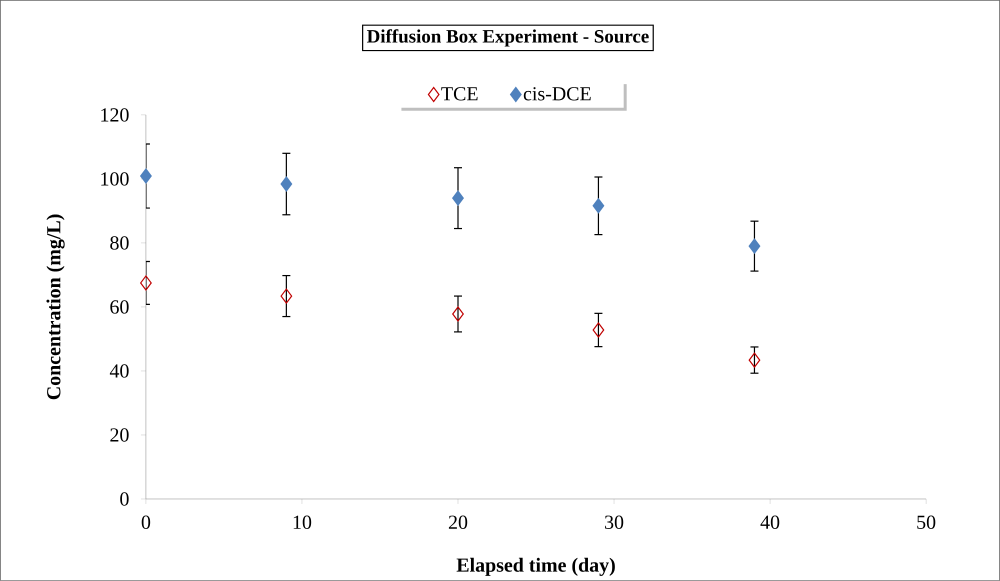 Image resolution: width=1000 pixels, height=581 pixels. I want to click on y-tick-label: 20, so click(119, 435).